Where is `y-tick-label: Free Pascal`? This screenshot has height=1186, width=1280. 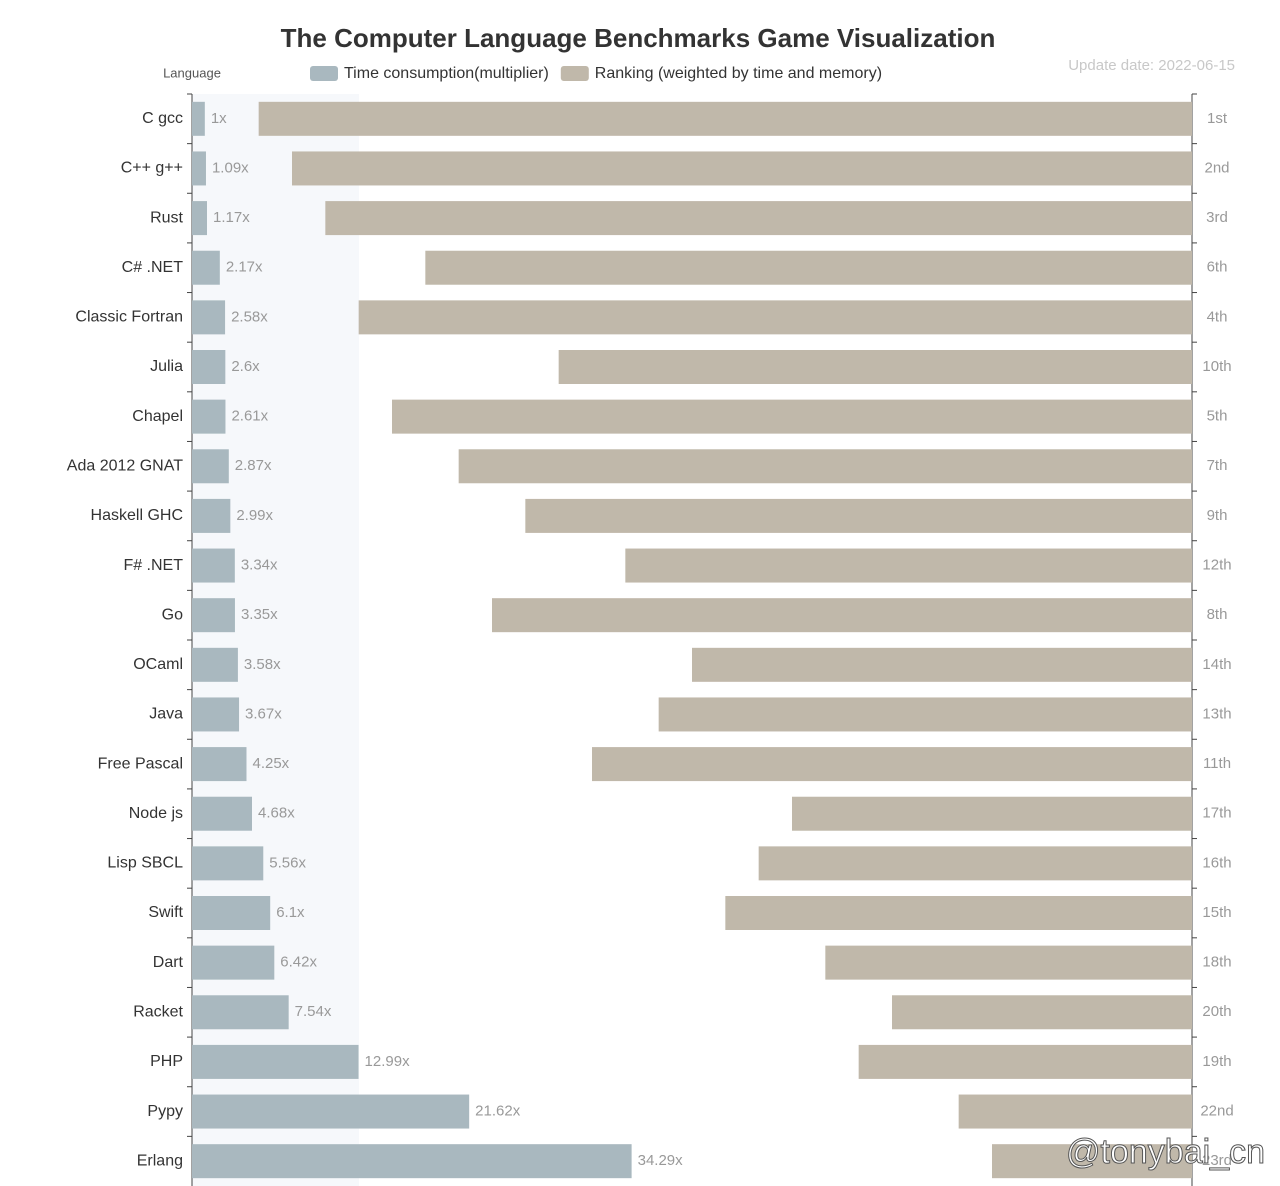
y-tick-label: Free Pascal is located at coordinates (140, 763).